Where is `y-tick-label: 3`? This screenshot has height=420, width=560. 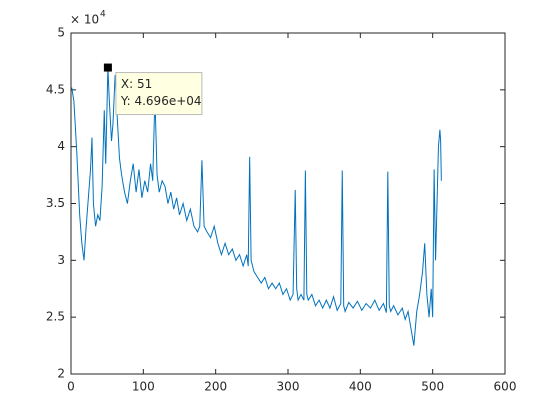 y-tick-label: 3 is located at coordinates (61, 260).